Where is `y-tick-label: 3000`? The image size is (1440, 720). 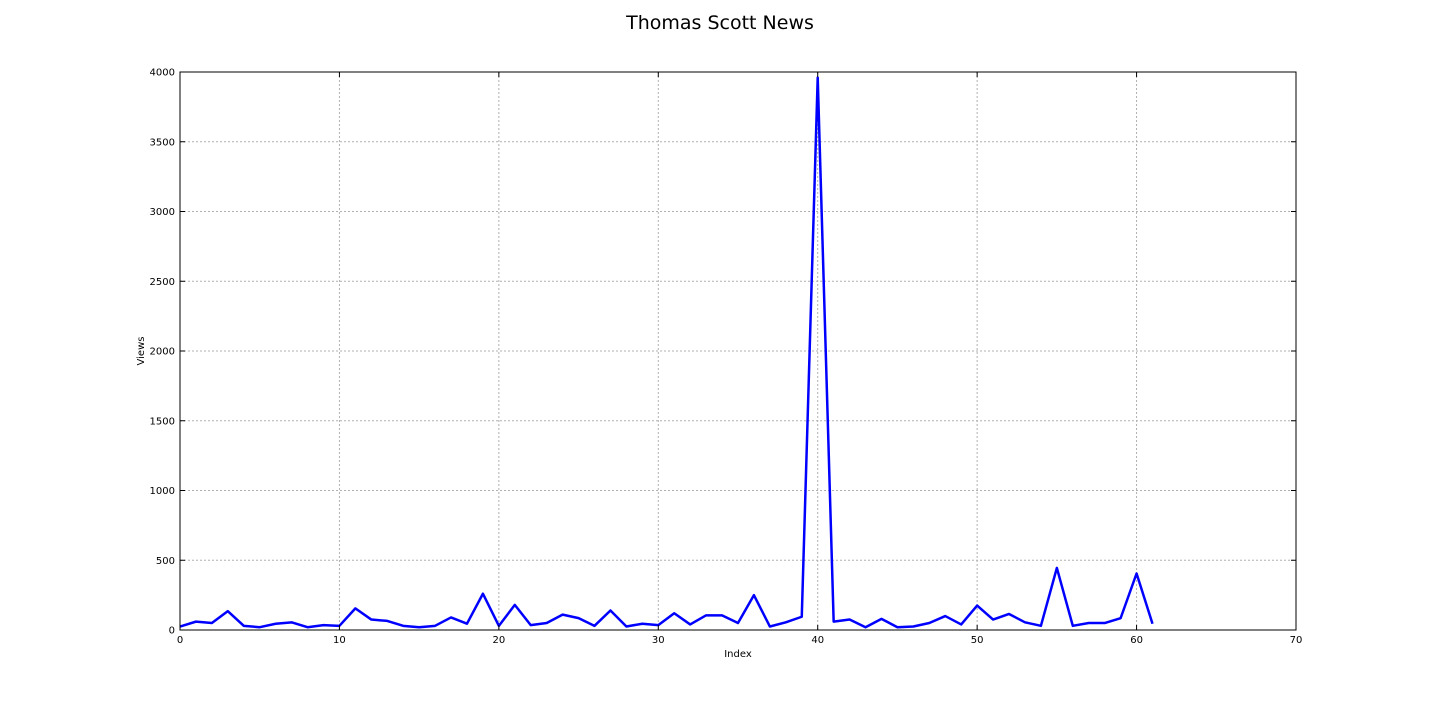
y-tick-label: 3000 is located at coordinates (162, 212).